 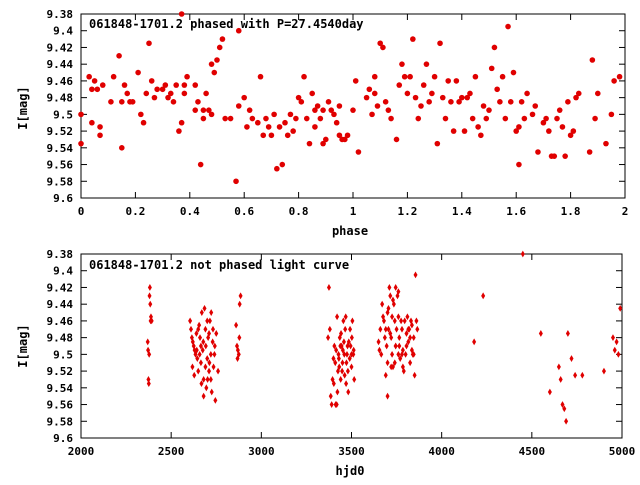 What do you see at coordinates (60, 371) in the screenshot?
I see `y-tick-label: 9.52` at bounding box center [60, 371].